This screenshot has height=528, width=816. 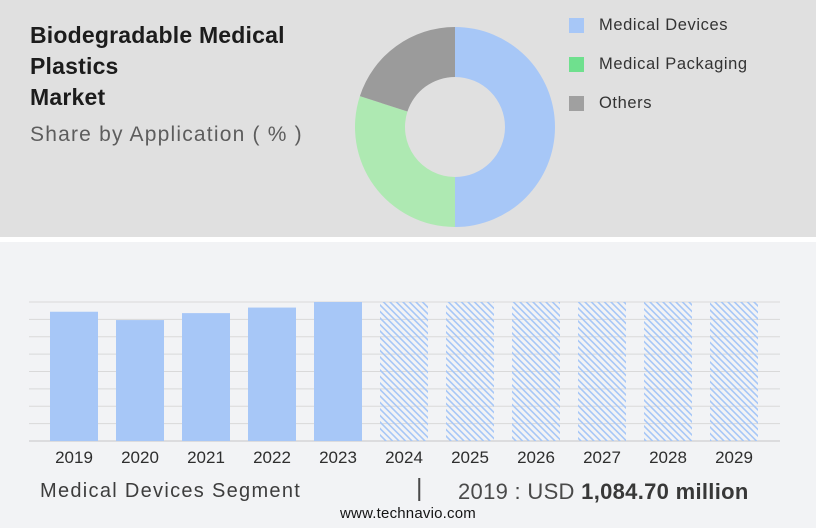 I want to click on bar-2020, so click(x=140, y=380).